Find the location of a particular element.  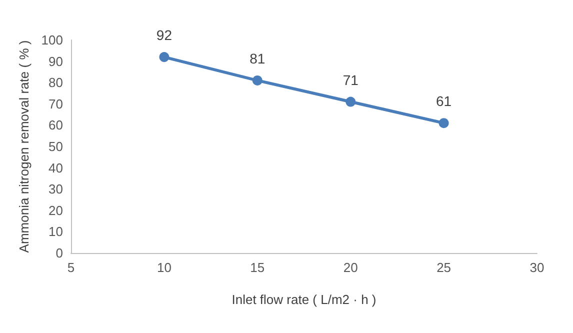

y-tick-label: 100 is located at coordinates (52, 40).